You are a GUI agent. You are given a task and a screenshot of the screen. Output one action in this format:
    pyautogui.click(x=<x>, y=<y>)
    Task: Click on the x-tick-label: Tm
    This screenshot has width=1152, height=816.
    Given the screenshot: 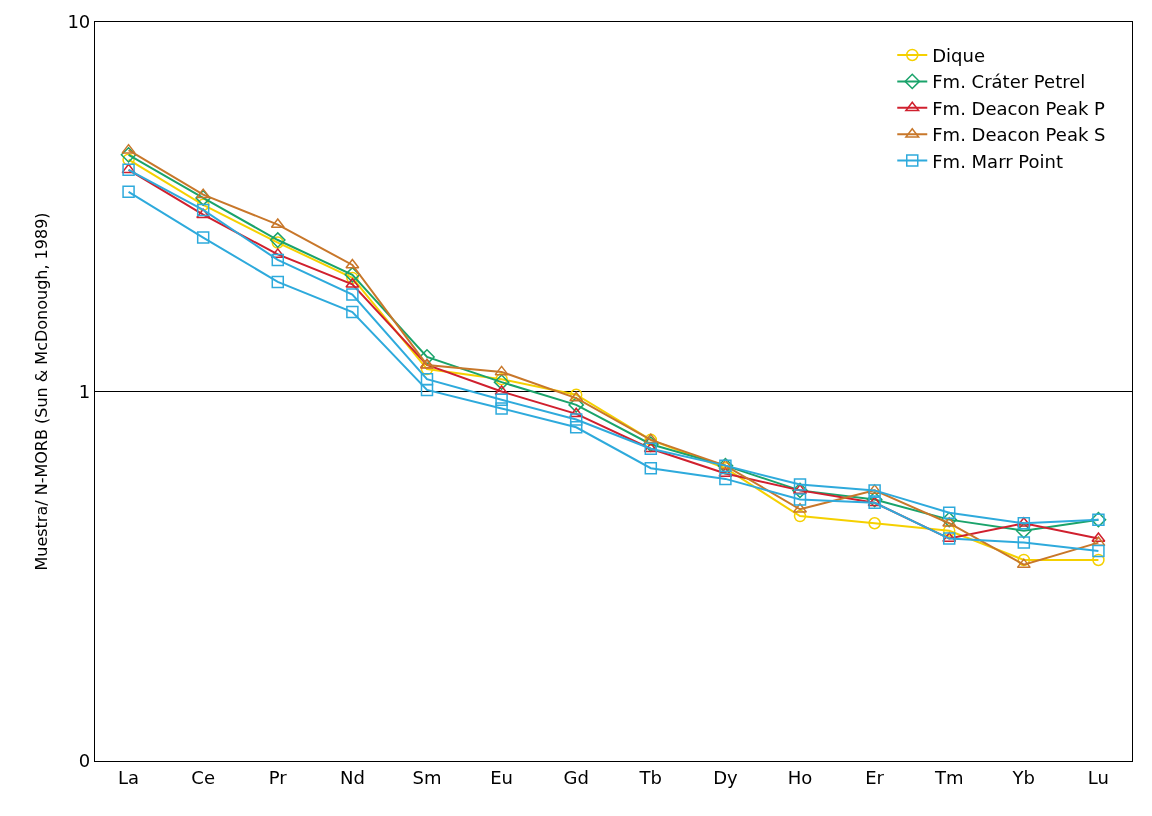 What is the action you would take?
    pyautogui.click(x=948, y=777)
    